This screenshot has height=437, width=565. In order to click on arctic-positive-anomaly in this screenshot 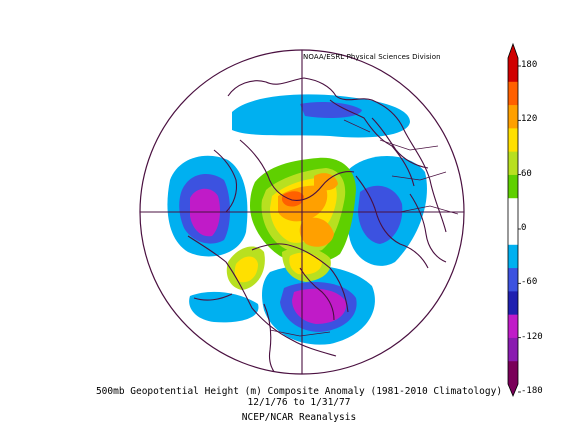, I will do `click(303, 210)`.